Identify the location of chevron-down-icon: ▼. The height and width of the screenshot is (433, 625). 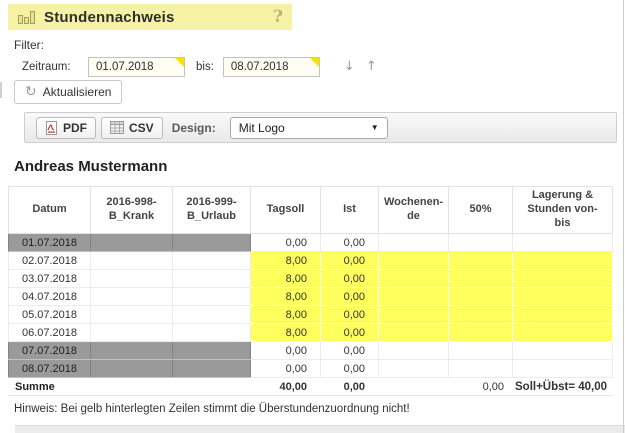
(374, 127).